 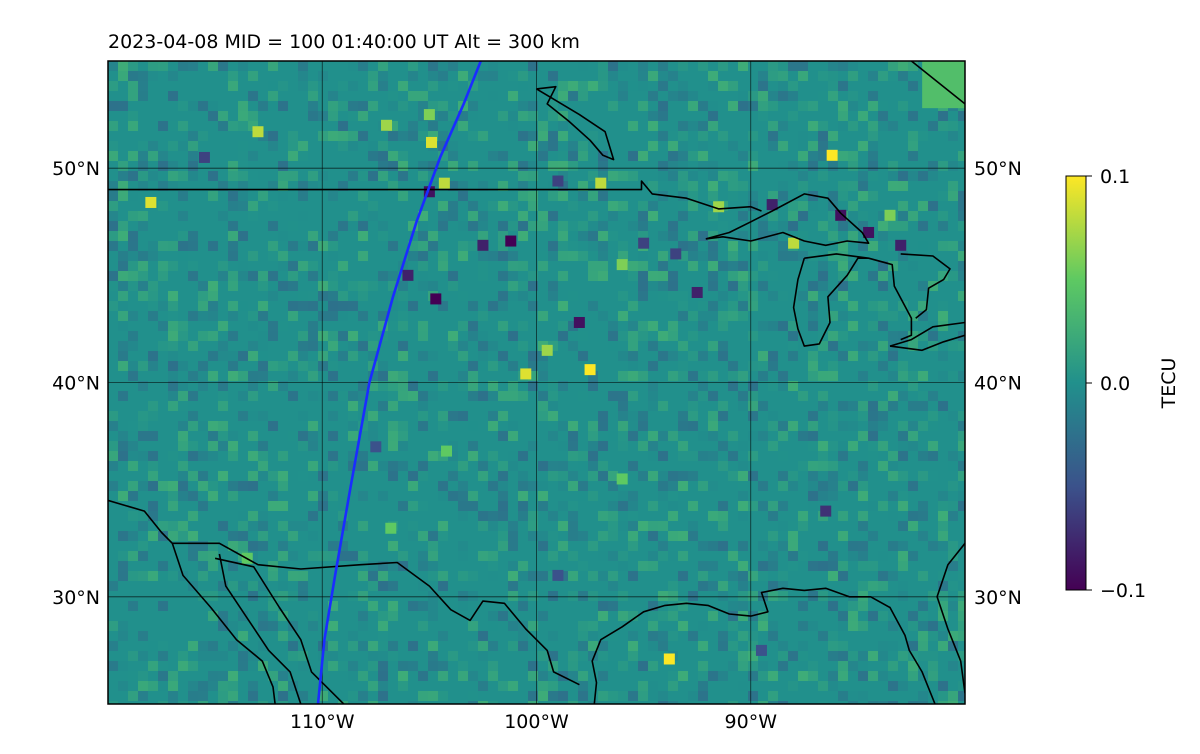 What do you see at coordinates (998, 384) in the screenshot?
I see `lat-tick-label-right: 40°N` at bounding box center [998, 384].